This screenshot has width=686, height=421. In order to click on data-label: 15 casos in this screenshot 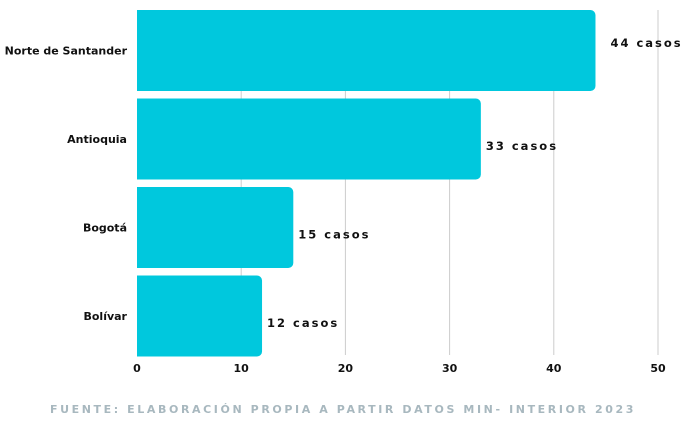, I will do `click(334, 235)`.